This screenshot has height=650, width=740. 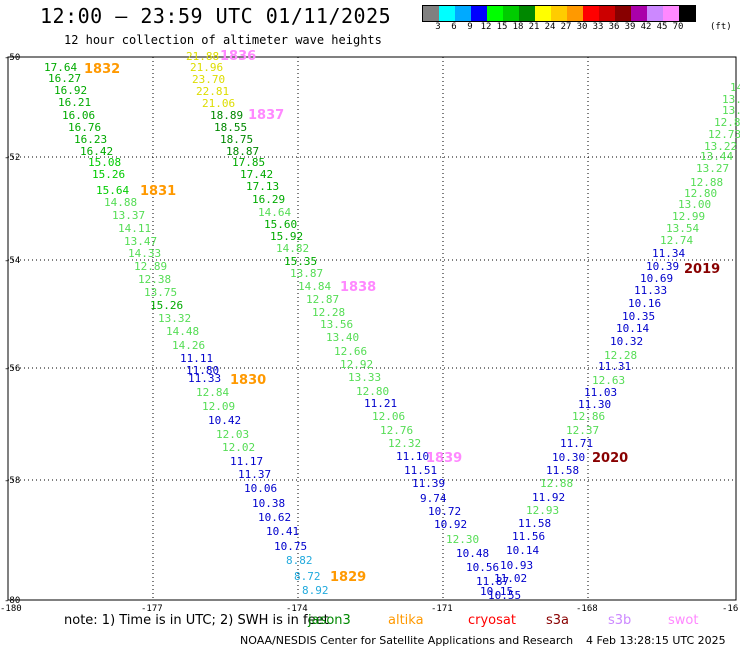 What do you see at coordinates (562, 470) in the screenshot?
I see `wave-height-reading: 11.58` at bounding box center [562, 470].